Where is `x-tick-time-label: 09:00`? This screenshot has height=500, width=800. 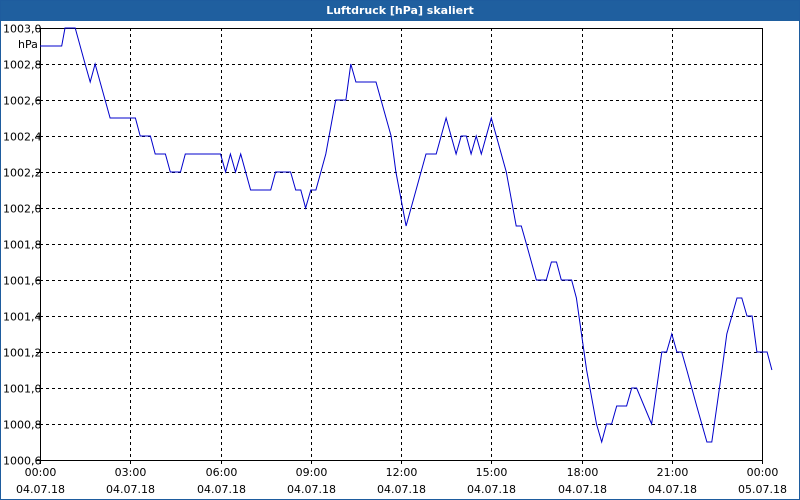 x-tick-time-label: 09:00 is located at coordinates (312, 472).